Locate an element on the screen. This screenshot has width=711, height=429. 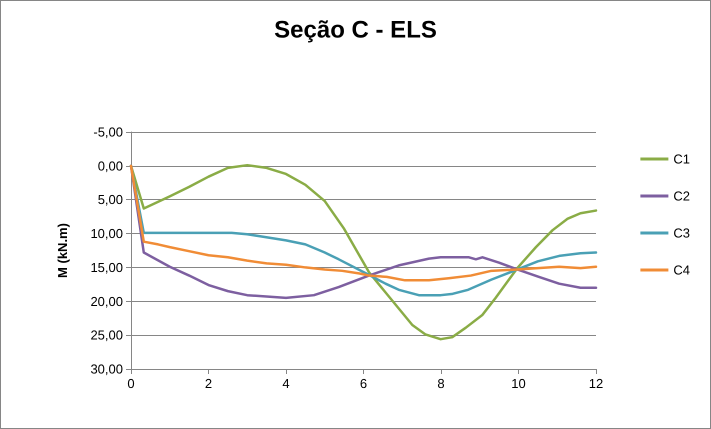
y-axis-title: M (kN.m) is located at coordinates (62, 250).